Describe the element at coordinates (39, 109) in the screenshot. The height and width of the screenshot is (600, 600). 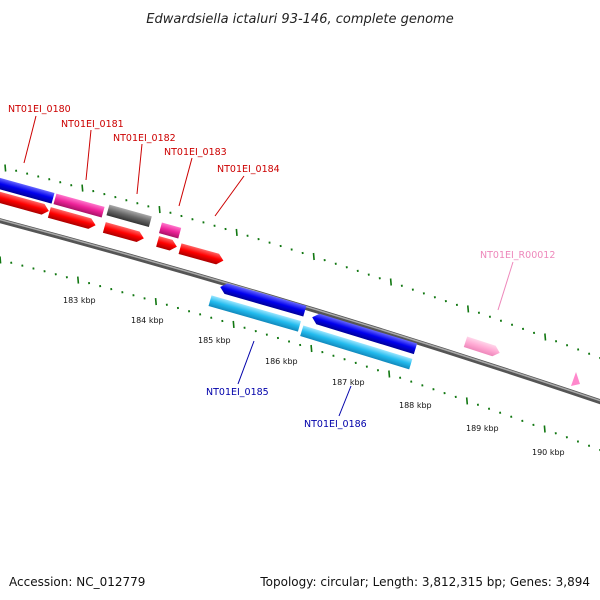
I see `gene-label-0180: NT01EI_0180` at that location.